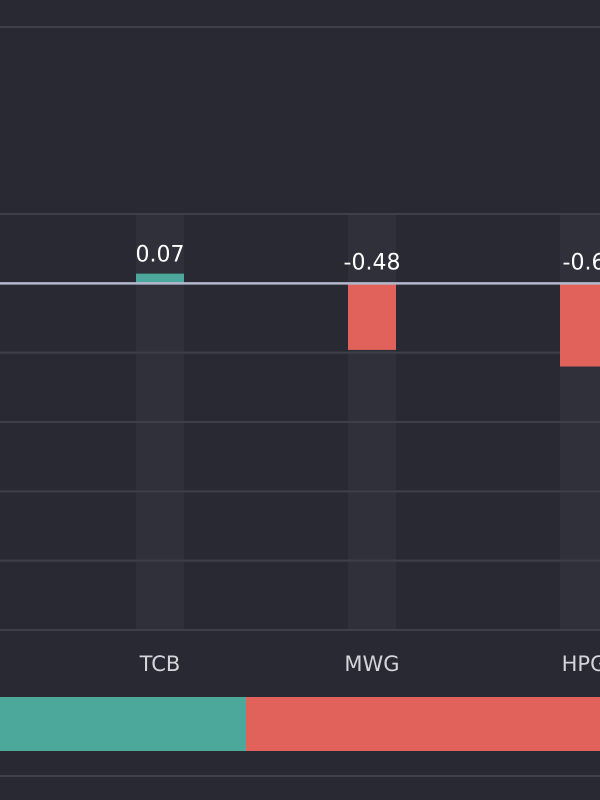 The height and width of the screenshot is (800, 600). I want to click on breadth-bar, so click(300, 724).